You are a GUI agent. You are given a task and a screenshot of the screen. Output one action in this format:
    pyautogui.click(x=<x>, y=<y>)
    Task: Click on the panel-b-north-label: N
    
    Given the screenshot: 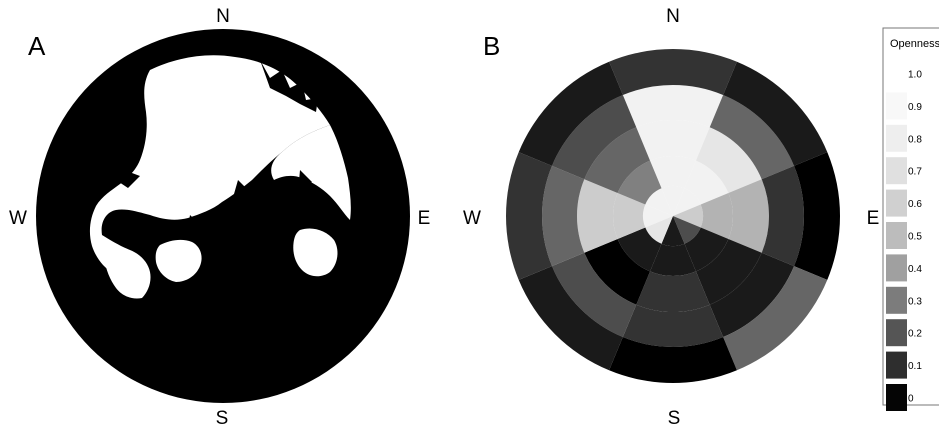 What is the action you would take?
    pyautogui.click(x=673, y=16)
    